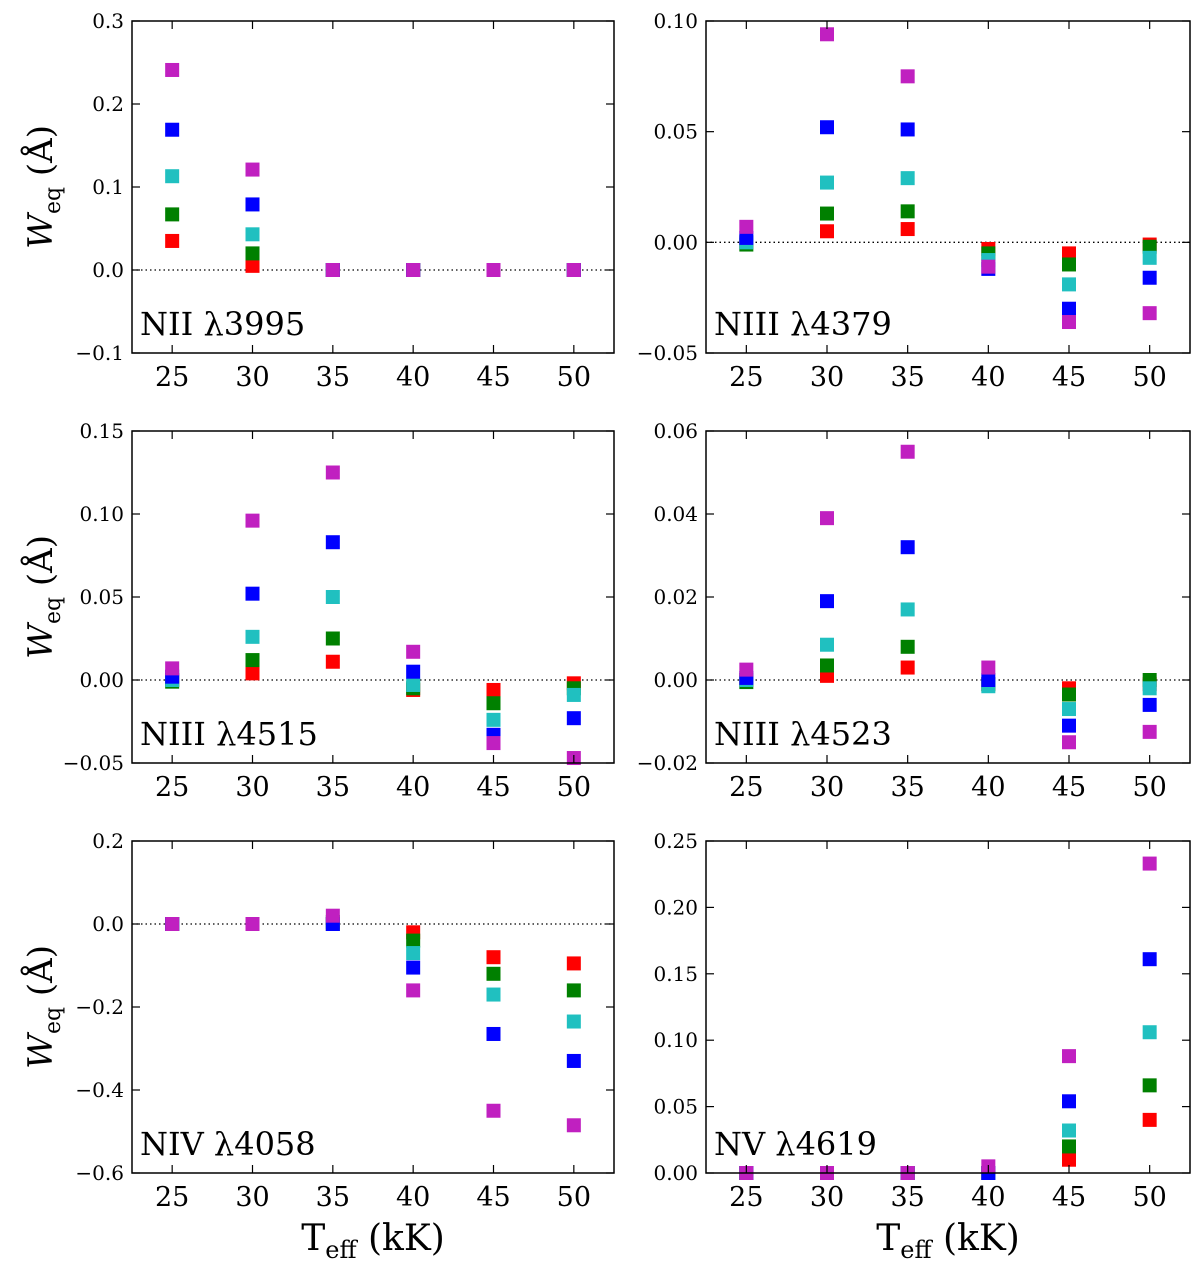 Image resolution: width=1200 pixels, height=1270 pixels. What do you see at coordinates (914, 201) in the screenshot?
I see `panel-2: 25 30 35 40 45 50 −0.05 0.00 0.05 0.10 NIII λ4379` at bounding box center [914, 201].